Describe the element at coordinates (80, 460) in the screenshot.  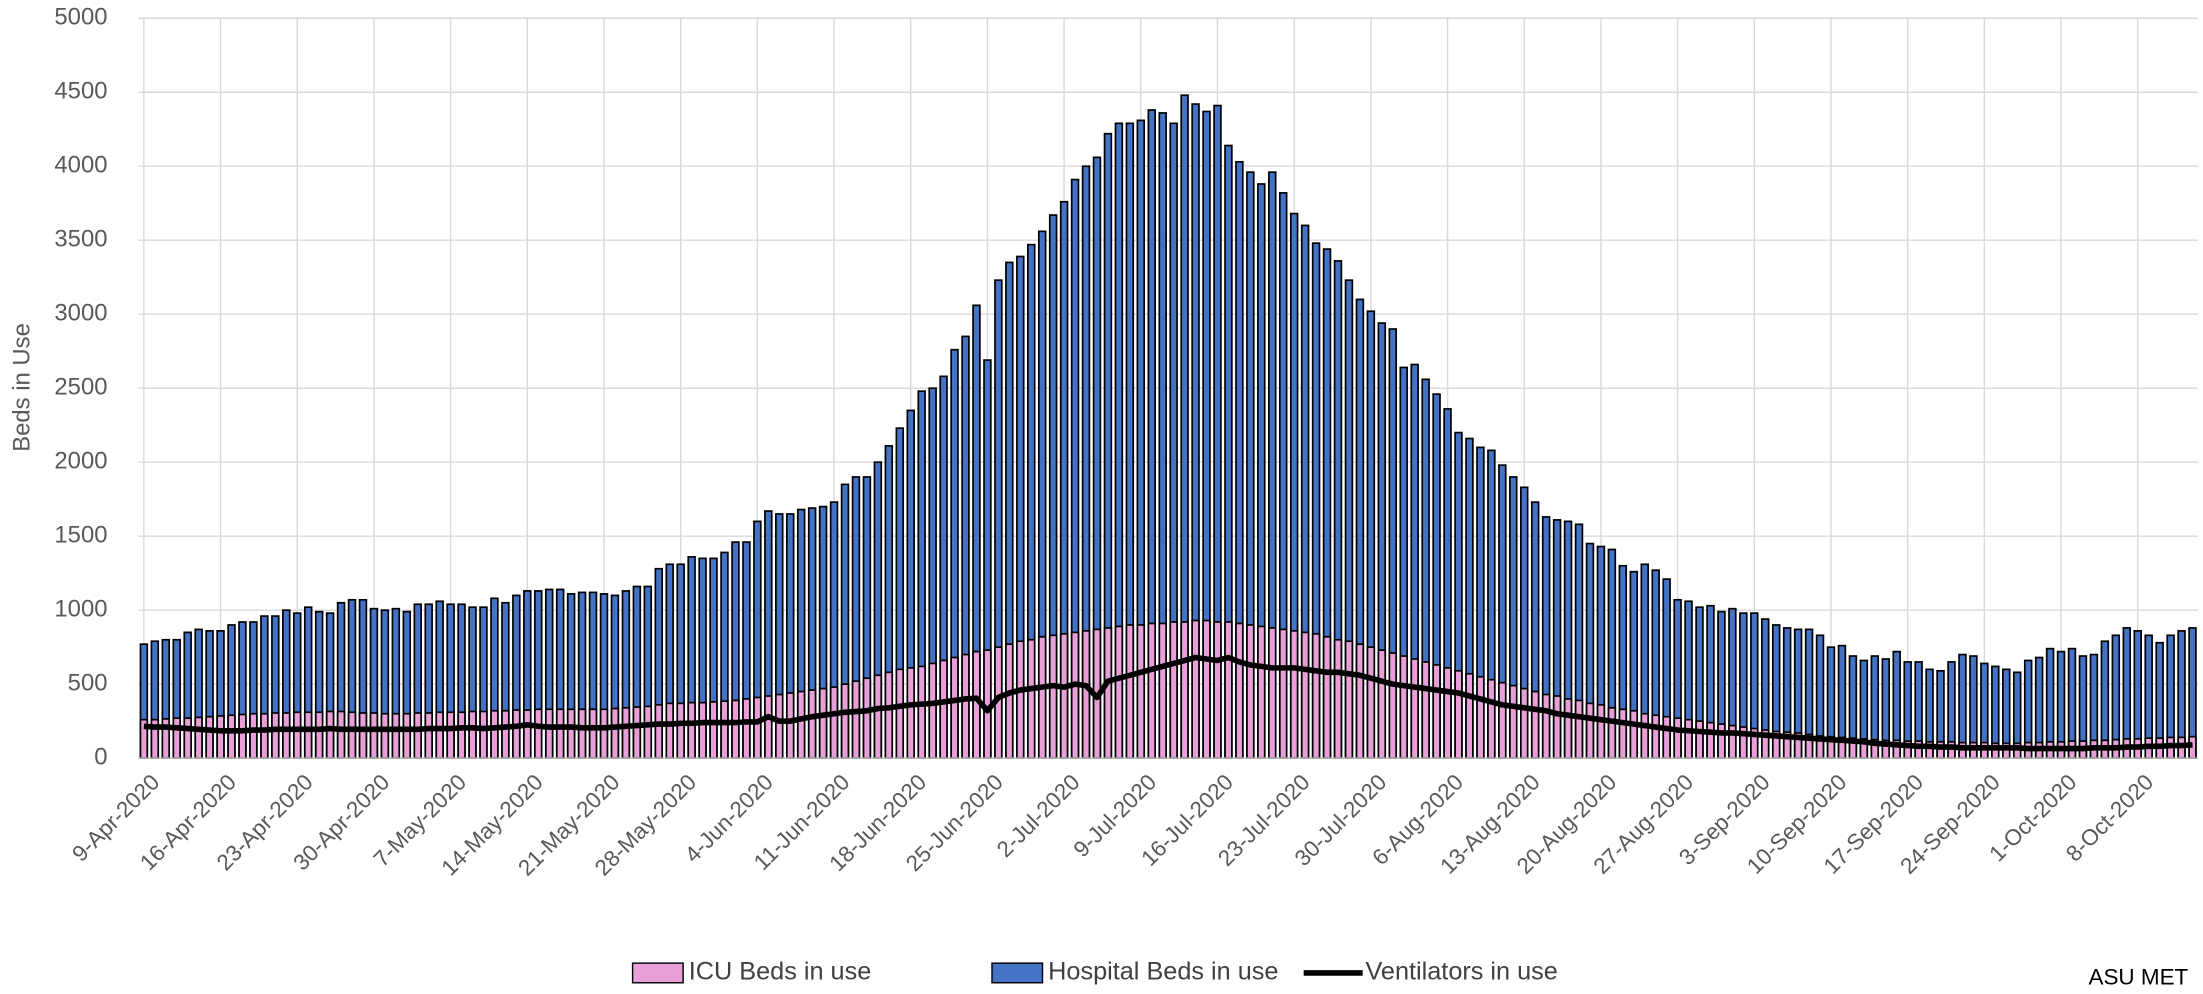
I see `y-tick-label: 2000` at that location.